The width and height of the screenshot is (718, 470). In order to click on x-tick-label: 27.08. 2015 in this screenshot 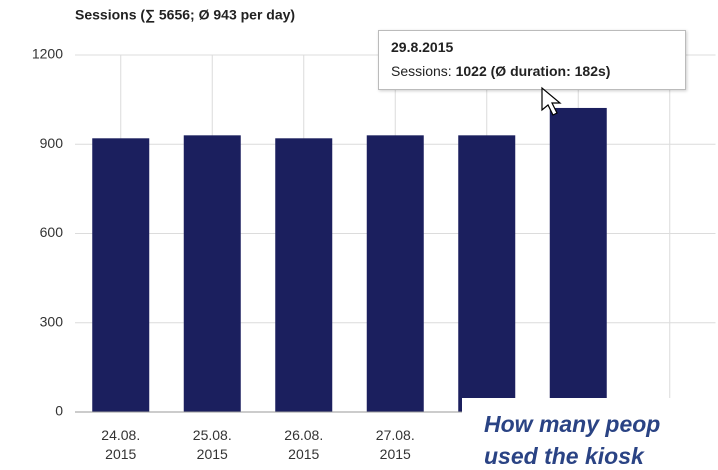, I will do `click(395, 444)`.